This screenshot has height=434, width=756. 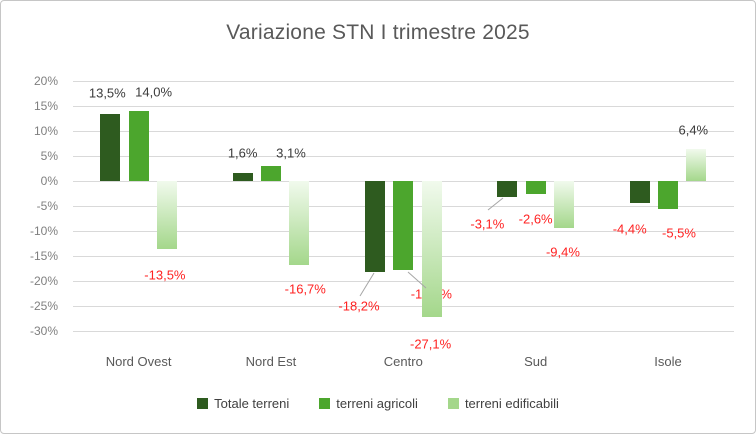 I want to click on bar-terreni-edificabili-nord-ovest, so click(x=166, y=215).